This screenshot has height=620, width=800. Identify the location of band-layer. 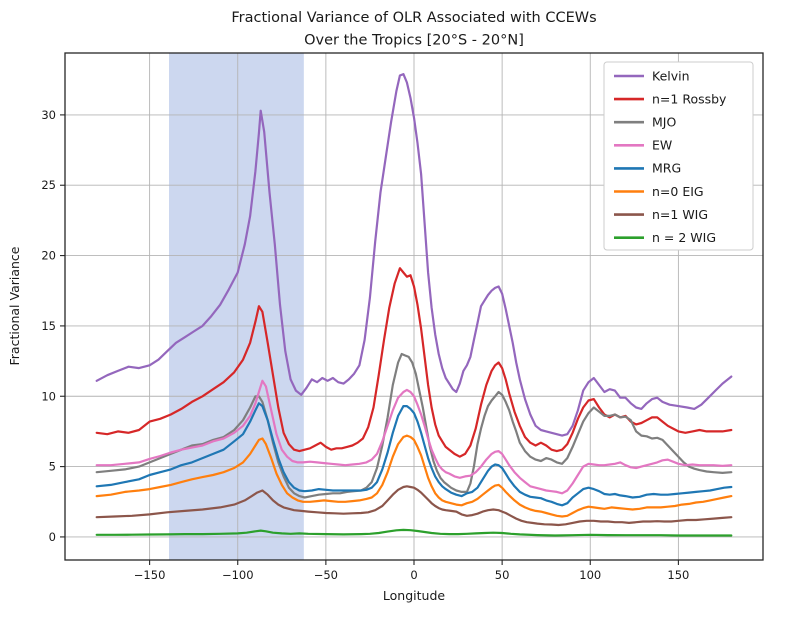
(236, 306).